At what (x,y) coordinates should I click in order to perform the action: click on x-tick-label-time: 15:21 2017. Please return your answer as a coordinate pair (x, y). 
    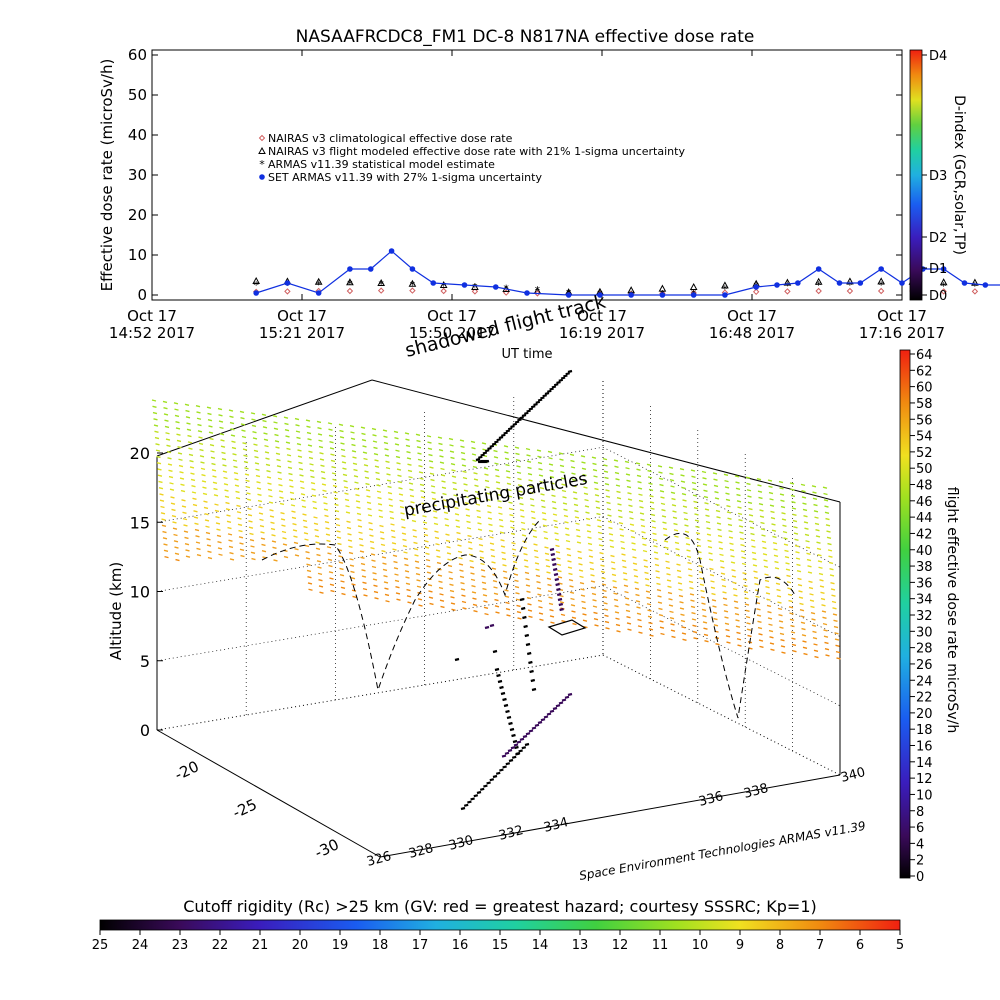
    Looking at the image, I should click on (302, 333).